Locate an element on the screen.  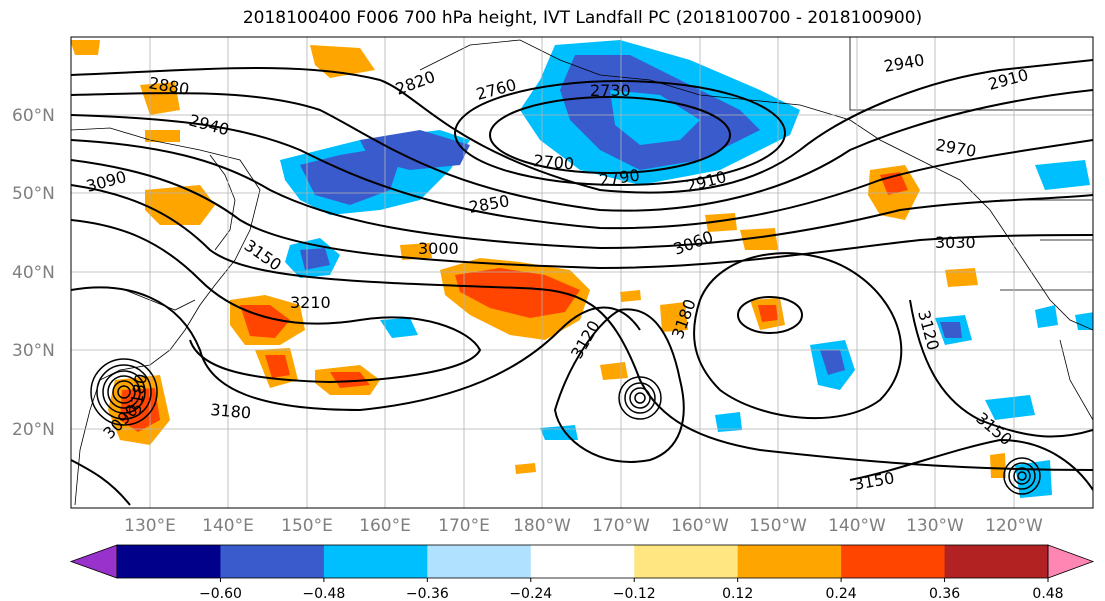
lon-label: 130°W is located at coordinates (935, 526).